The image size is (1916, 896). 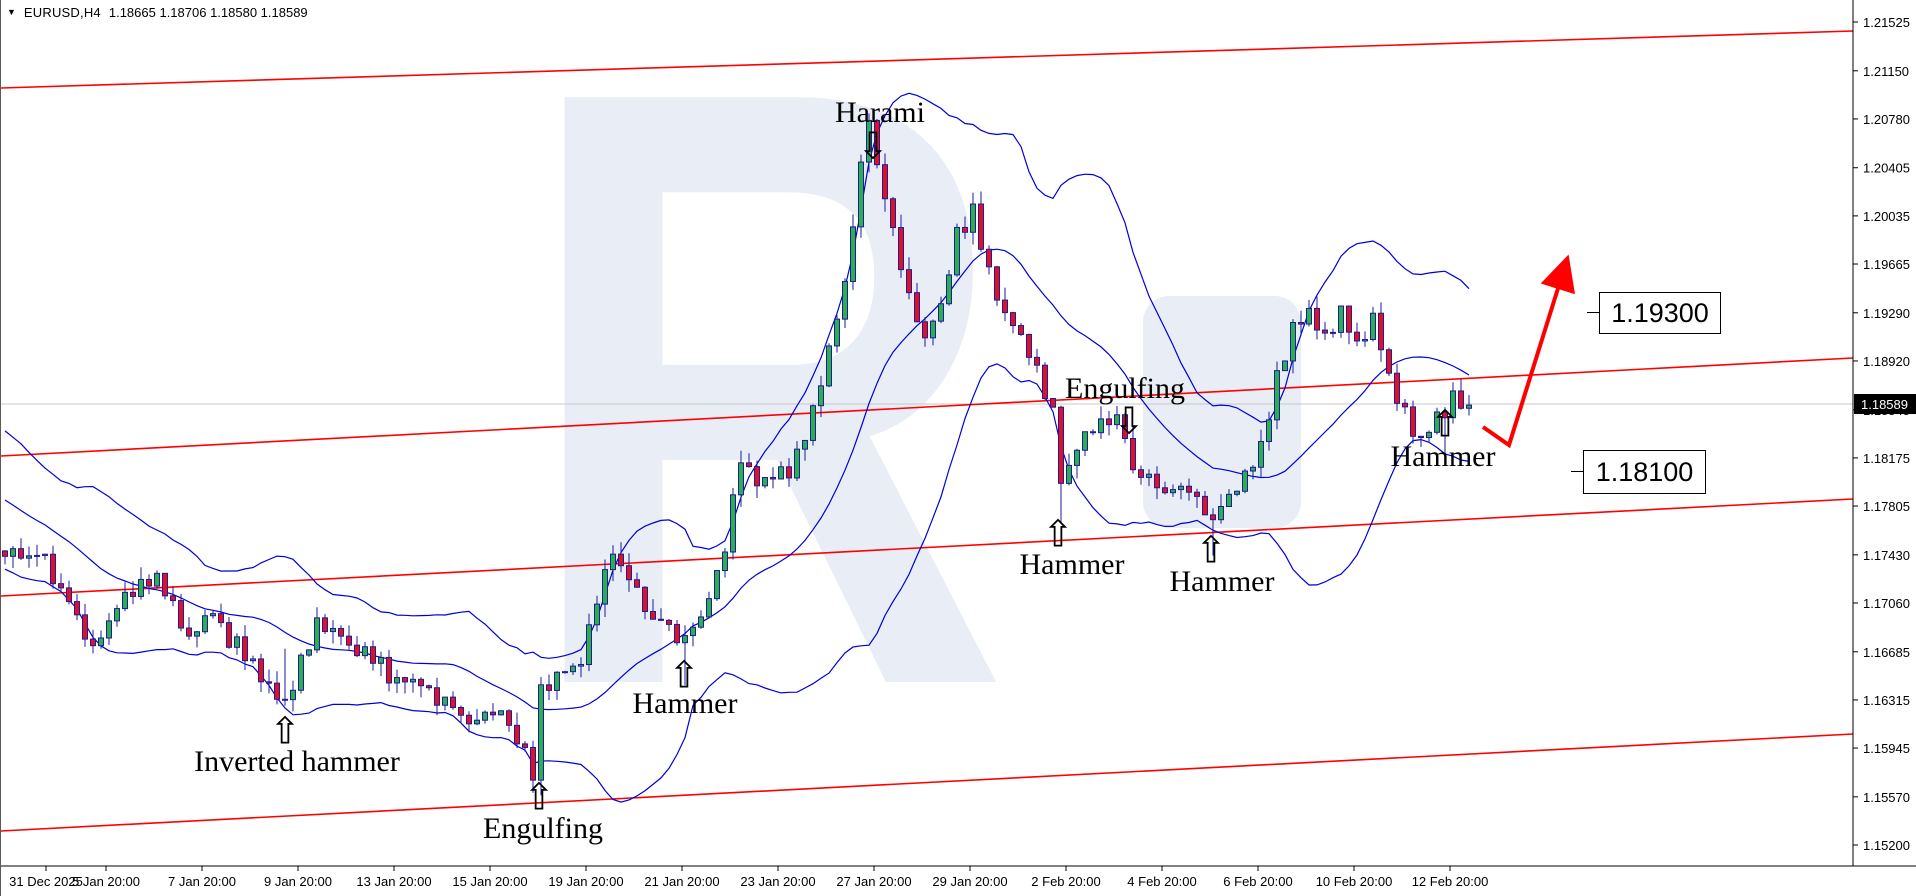 What do you see at coordinates (681, 881) in the screenshot?
I see `time-axis-label: 21 Jan 20:00` at bounding box center [681, 881].